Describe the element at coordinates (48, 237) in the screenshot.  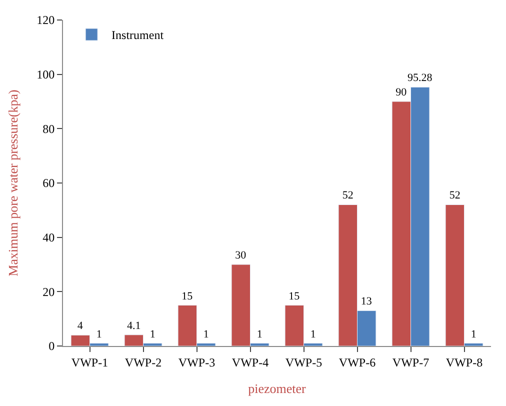
I see `y-tick-label: 40` at that location.